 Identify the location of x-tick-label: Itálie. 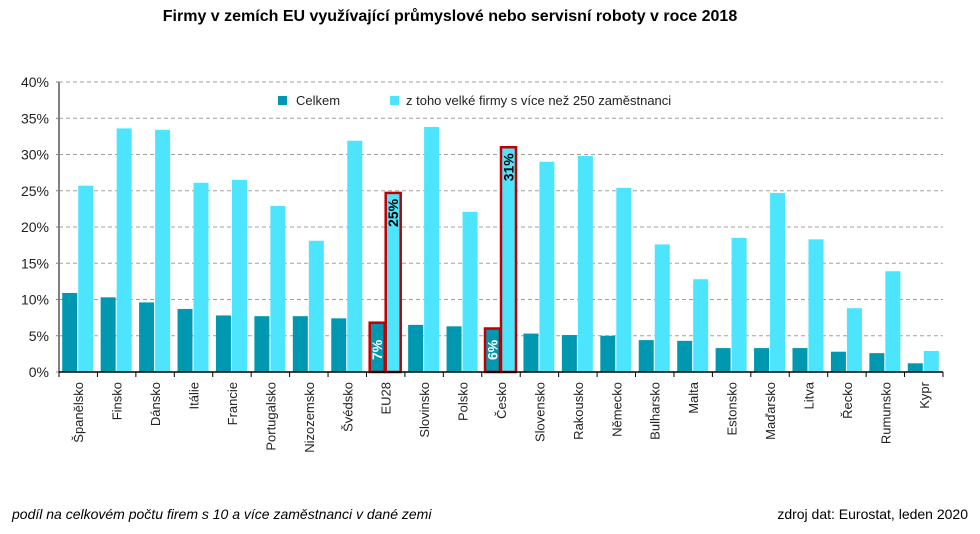
(194, 395).